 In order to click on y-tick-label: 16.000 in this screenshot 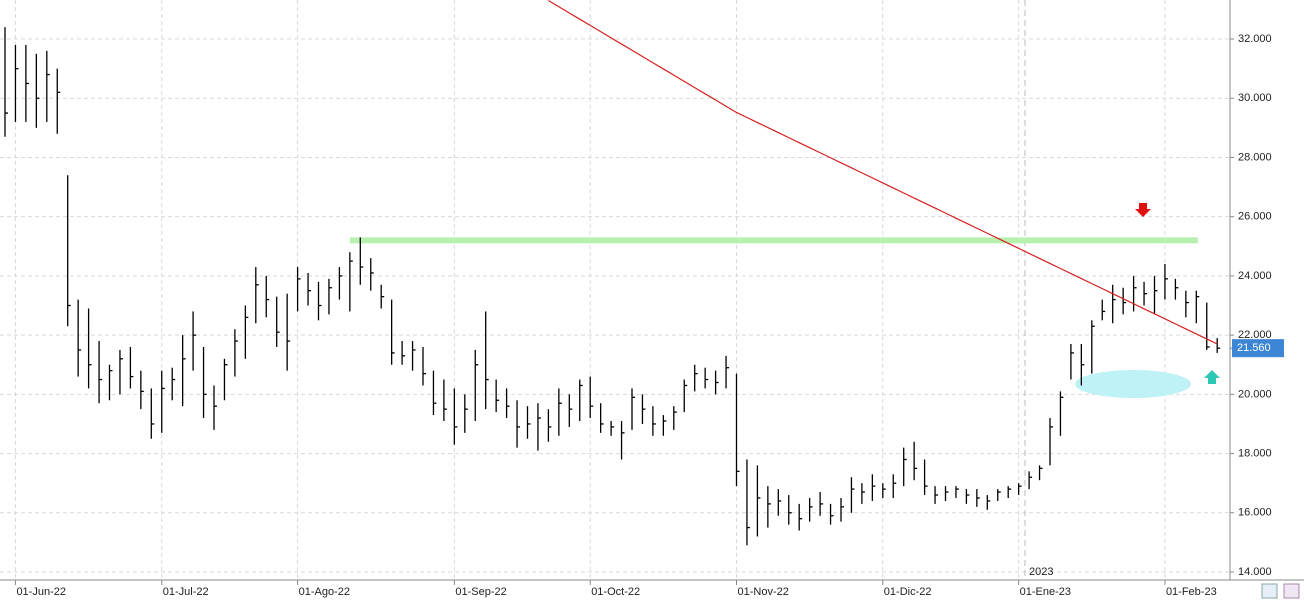, I will do `click(1255, 513)`.